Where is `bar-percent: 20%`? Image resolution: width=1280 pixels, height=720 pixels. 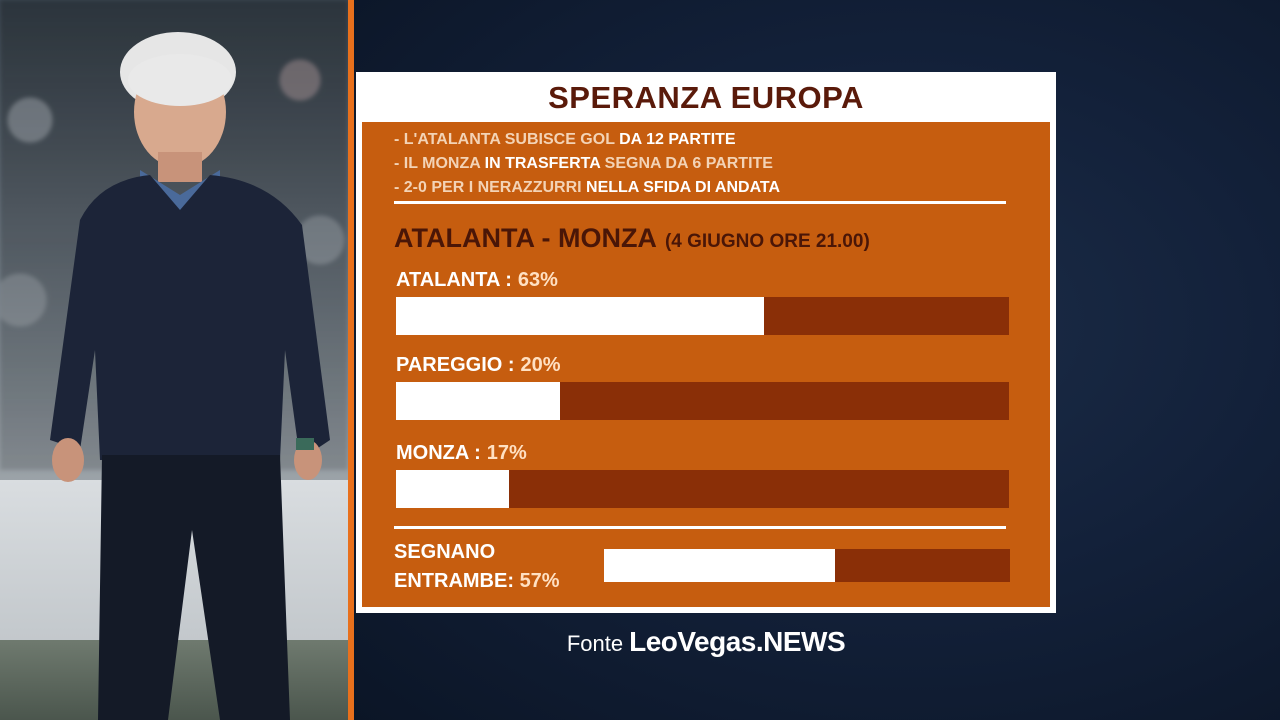 bar-percent: 20% is located at coordinates (540, 365).